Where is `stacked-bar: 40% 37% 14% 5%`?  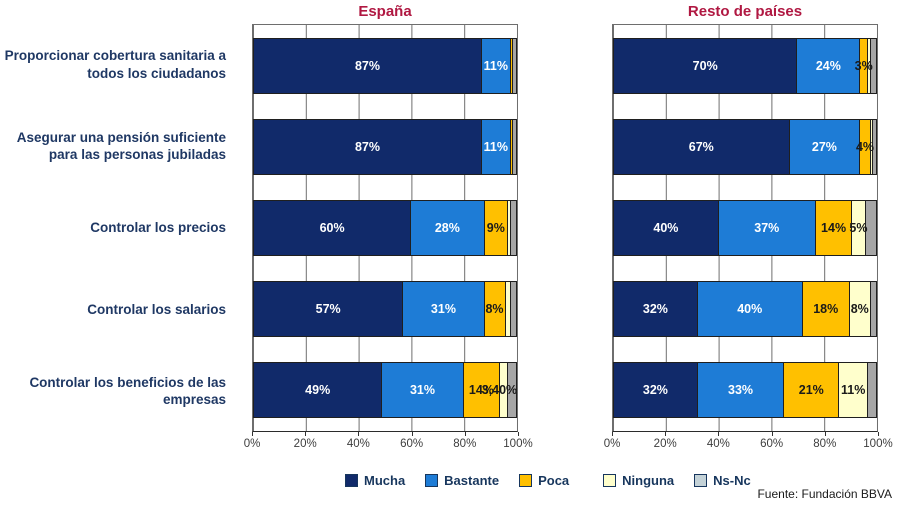 stacked-bar: 40% 37% 14% 5% is located at coordinates (745, 228).